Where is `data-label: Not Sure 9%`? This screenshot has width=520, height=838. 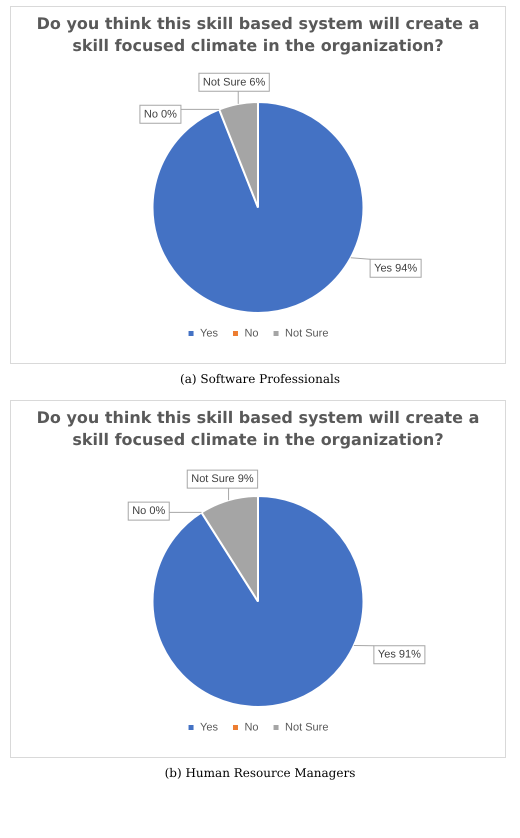 data-label: Not Sure 9% is located at coordinates (222, 479).